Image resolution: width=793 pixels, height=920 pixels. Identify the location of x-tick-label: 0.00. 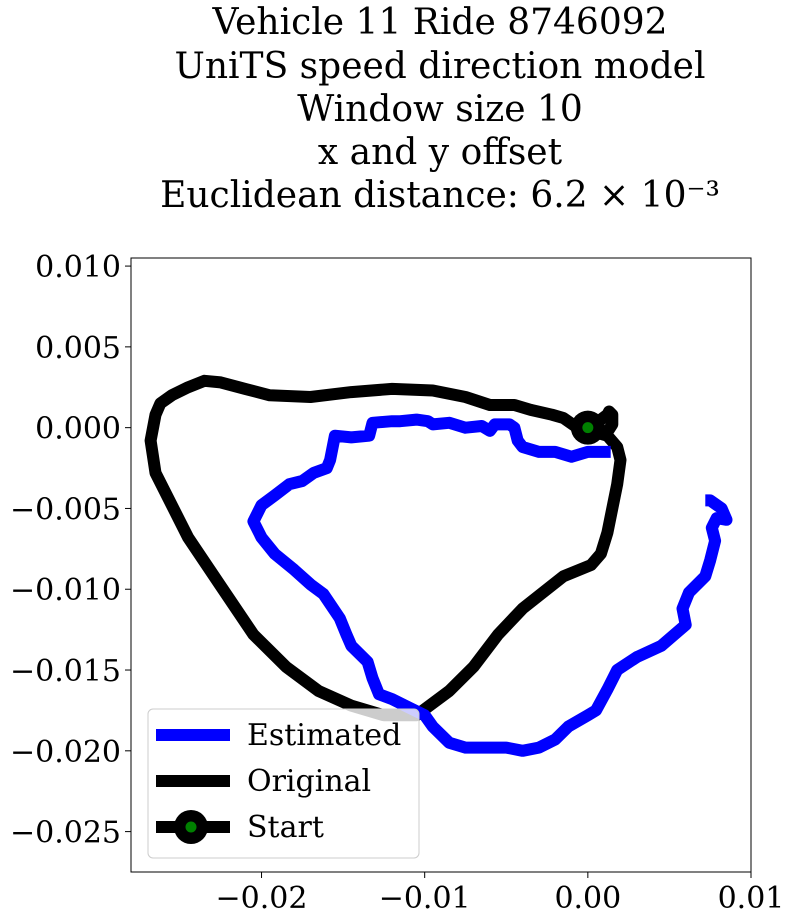
(587, 898).